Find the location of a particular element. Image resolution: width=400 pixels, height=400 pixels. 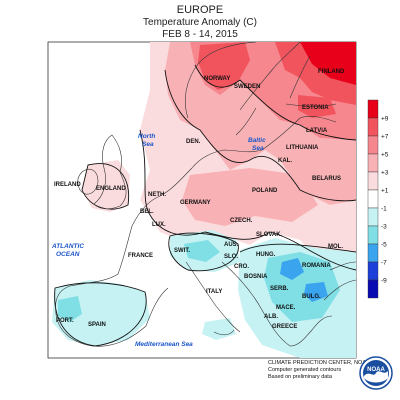

coast-baltic is located at coordinates (299, 133).